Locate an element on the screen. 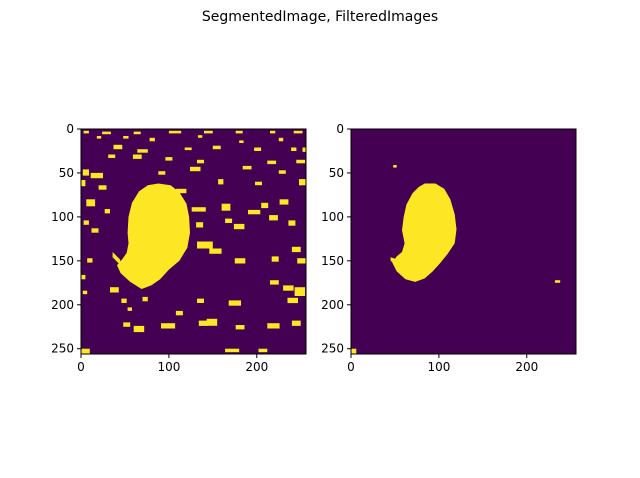 This screenshot has height=478, width=640. filtered-image-tail-region is located at coordinates (395, 262).